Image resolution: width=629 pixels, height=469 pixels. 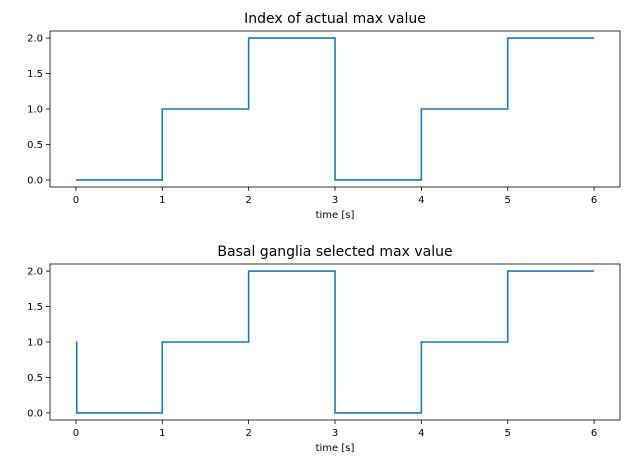 What do you see at coordinates (334, 252) in the screenshot?
I see `chart-title: Basal ganglia selected max value` at bounding box center [334, 252].